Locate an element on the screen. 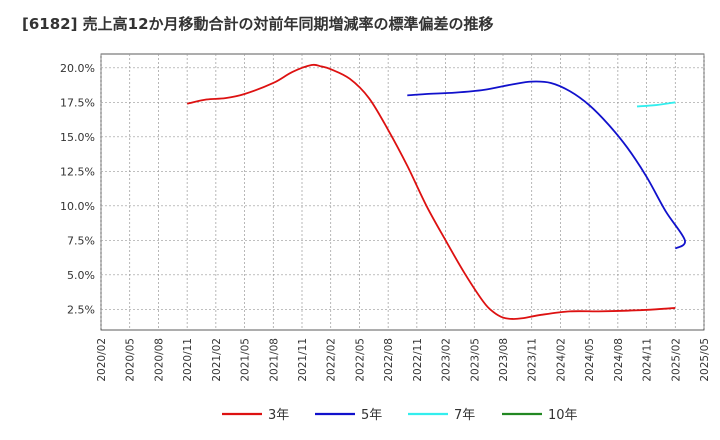 The width and height of the screenshot is (720, 440). y-tick-label: 2.5% is located at coordinates (81, 309).